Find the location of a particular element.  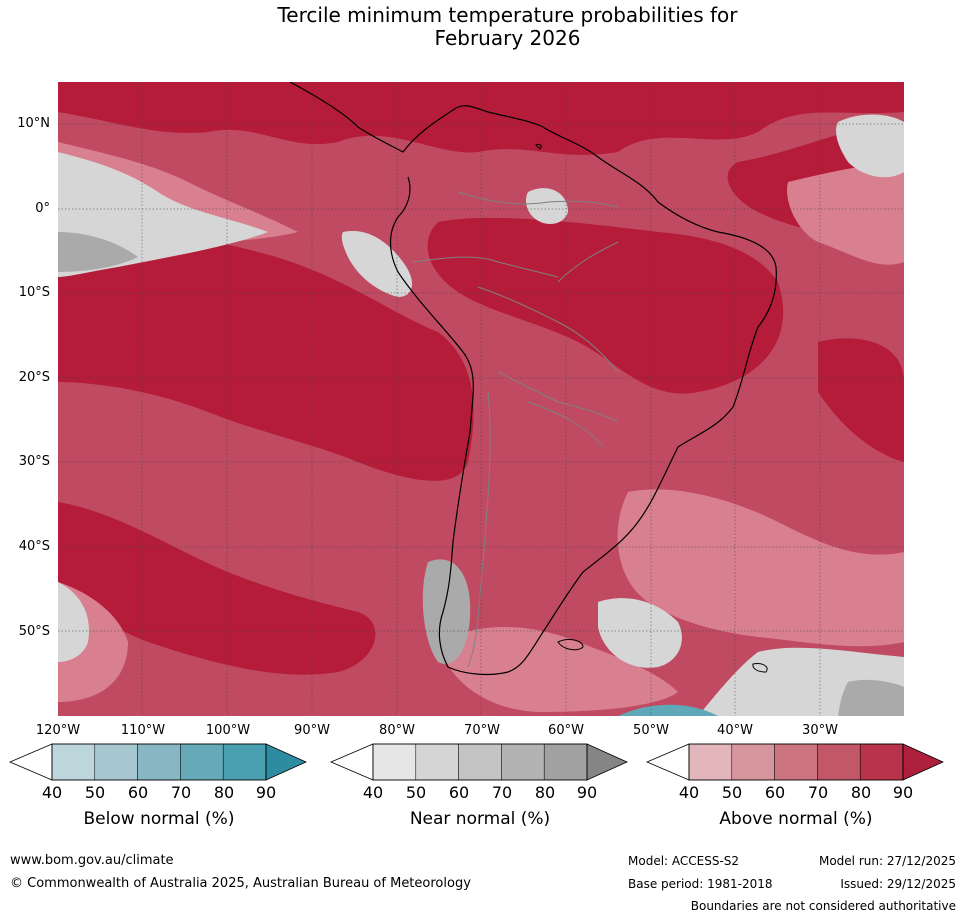

near-tick-50: 50 is located at coordinates (416, 792).